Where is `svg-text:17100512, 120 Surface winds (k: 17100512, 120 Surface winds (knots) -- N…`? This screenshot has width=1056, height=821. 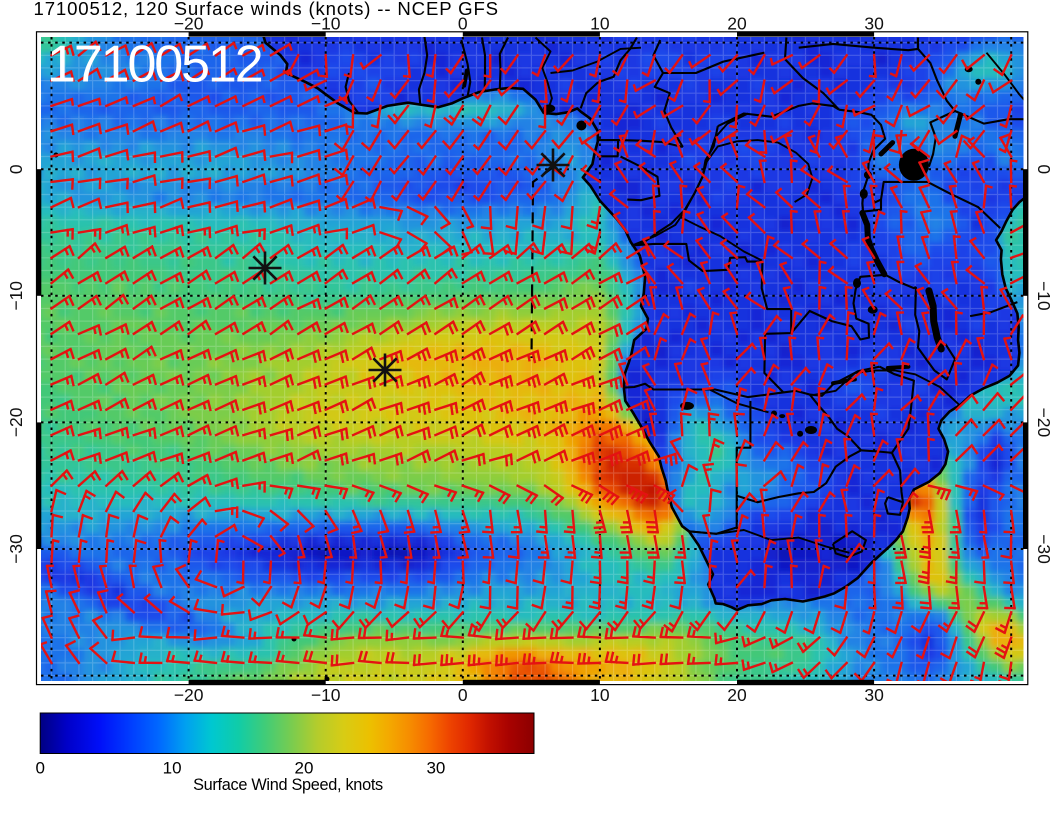 svg-text:17100512, 120 Surface winds (k: 17100512, 120 Surface winds (knots) -- N… is located at coordinates (266, 9).